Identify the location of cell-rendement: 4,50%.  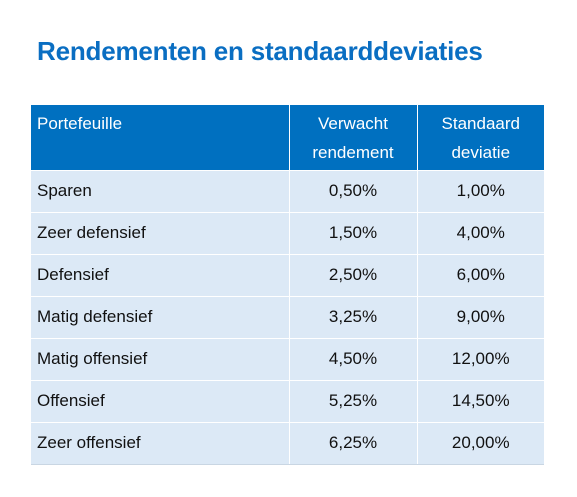
(352, 358).